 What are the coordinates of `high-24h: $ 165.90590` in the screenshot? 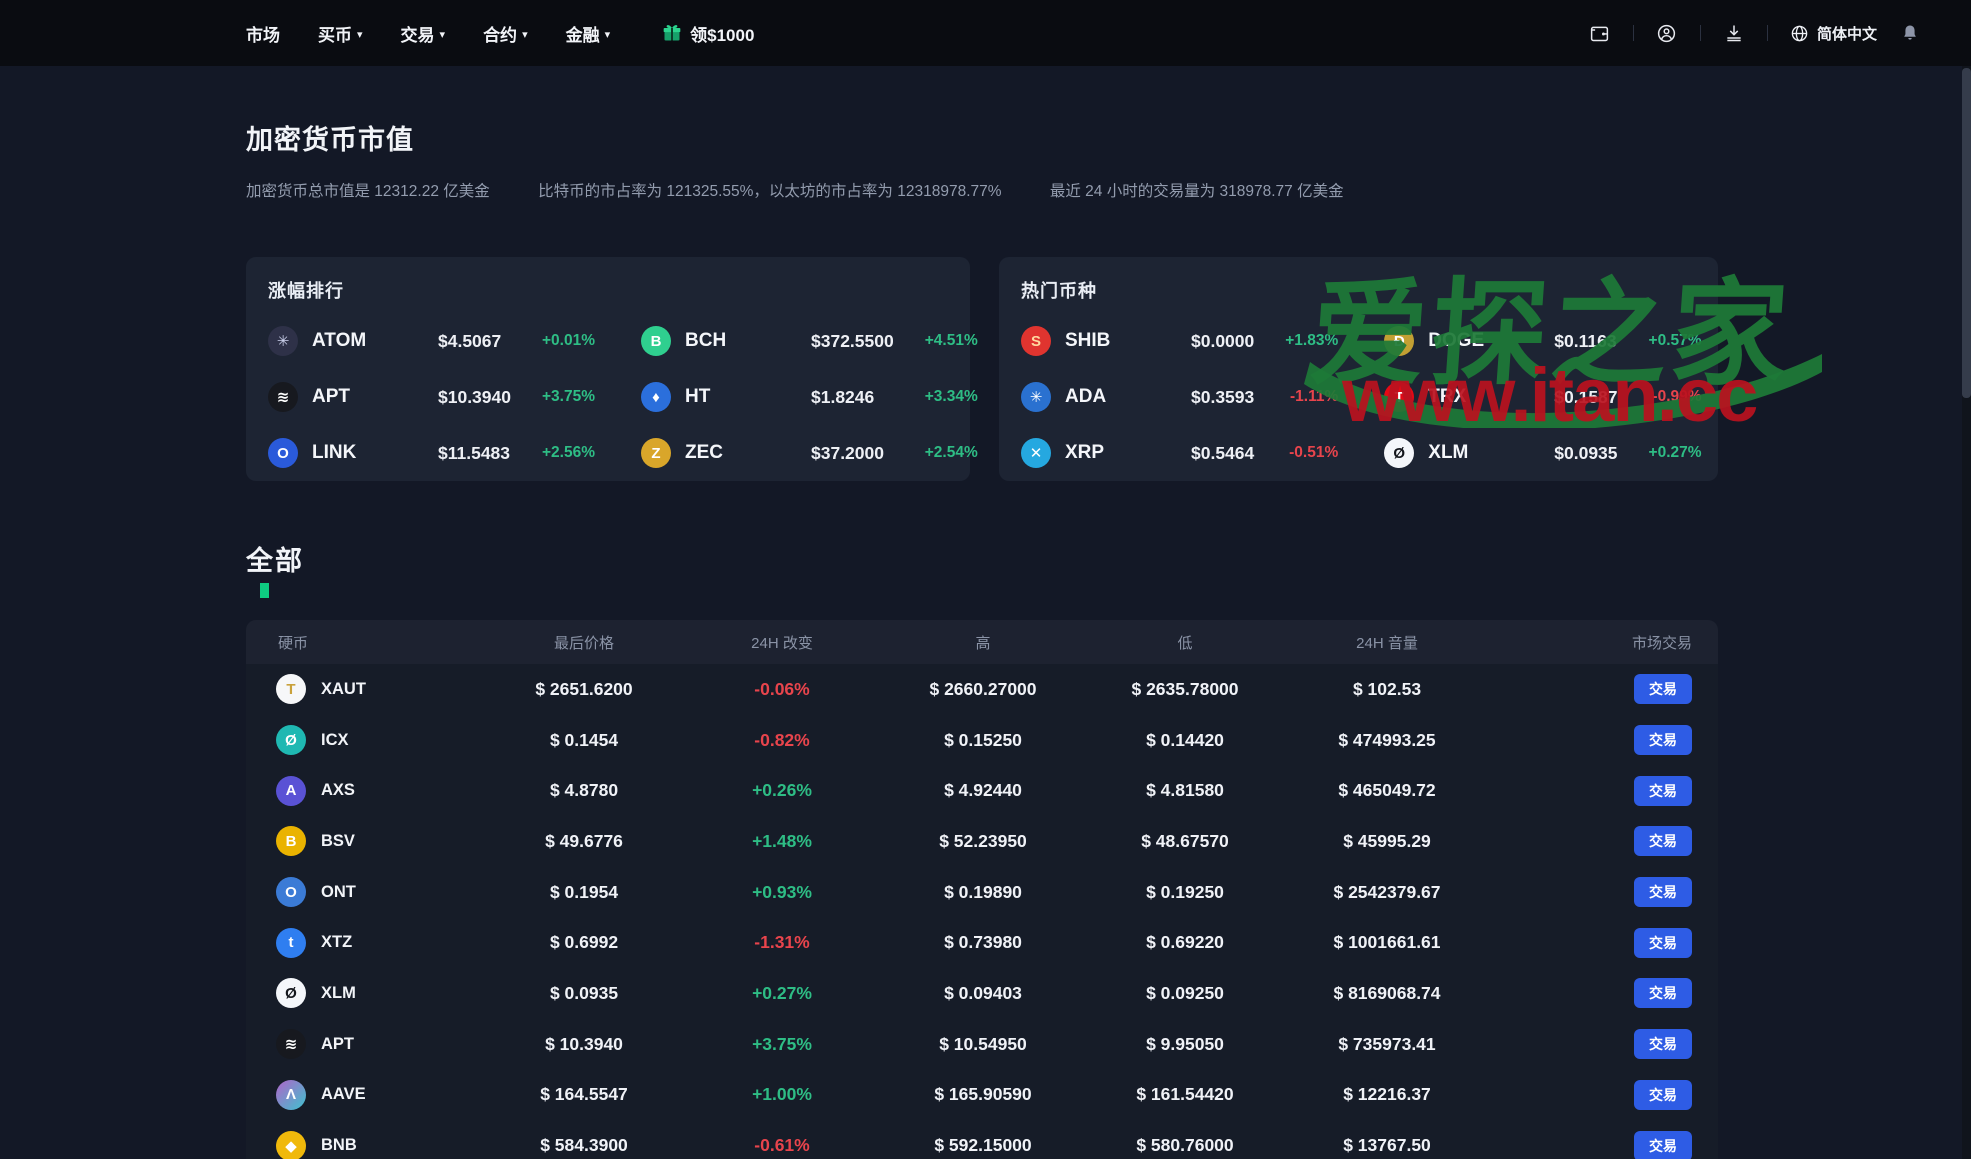 It's located at (983, 1094).